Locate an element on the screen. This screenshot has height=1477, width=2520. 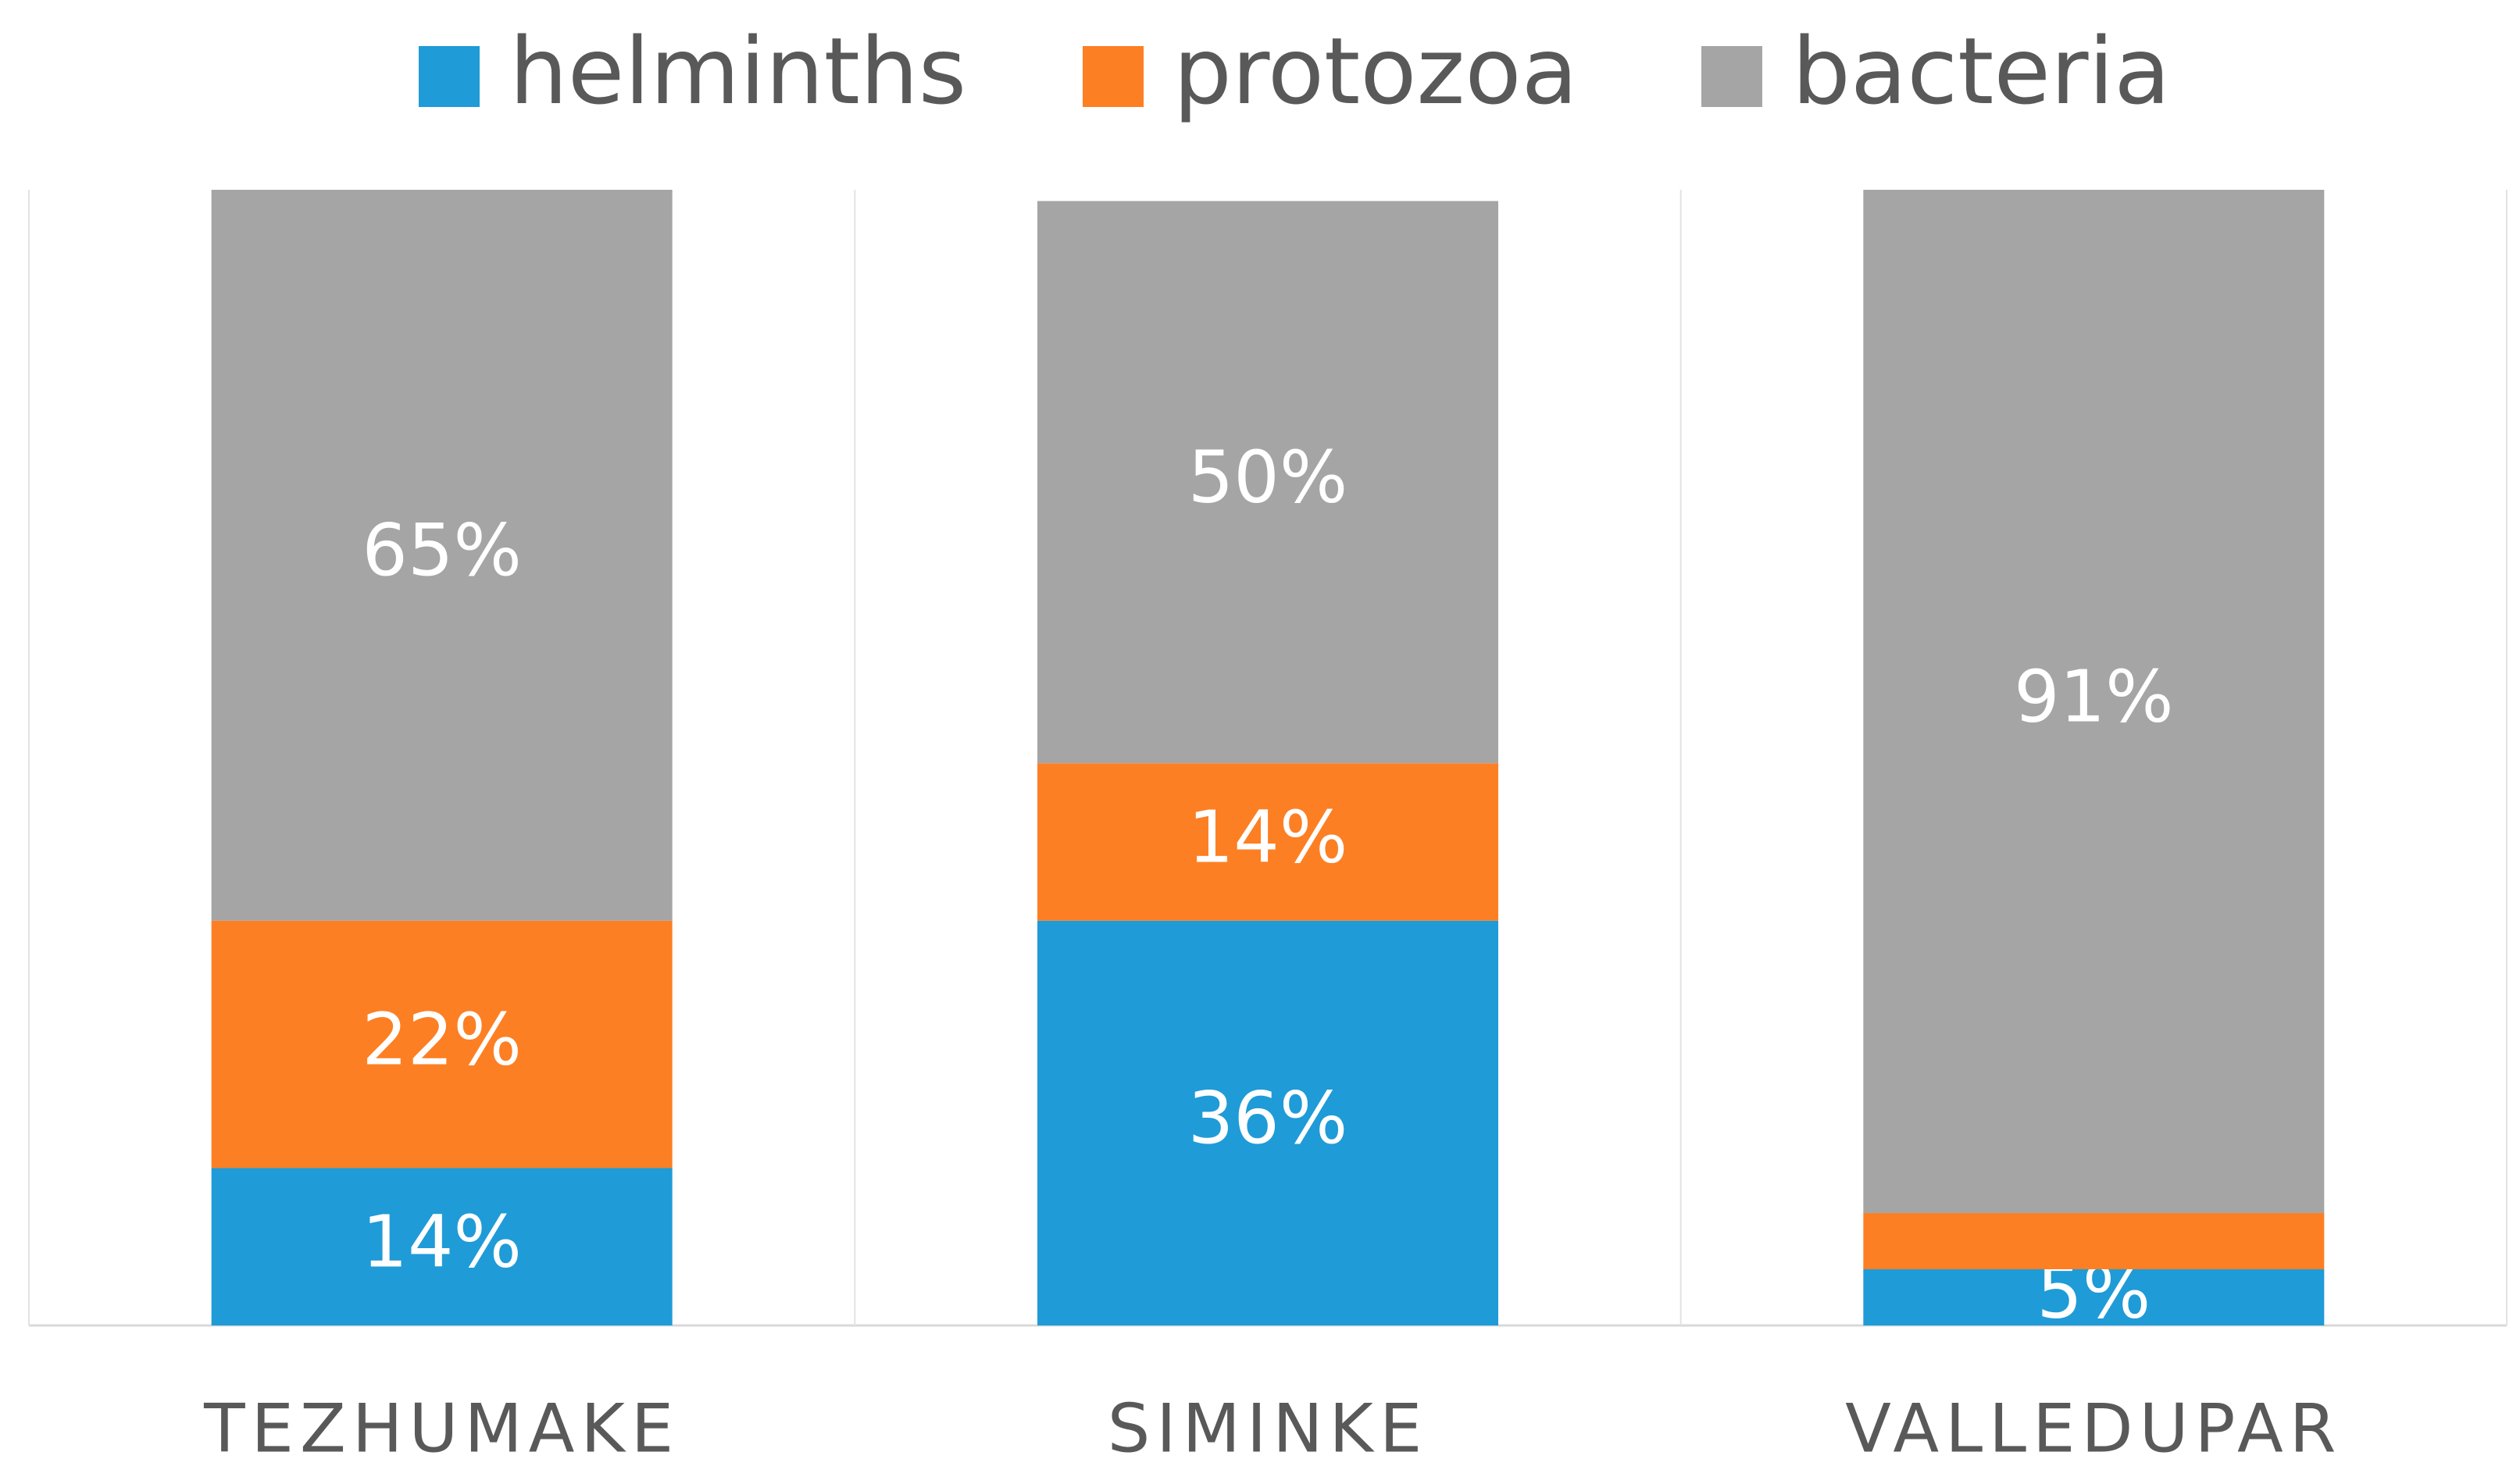
data-label: 50% is located at coordinates (1267, 477).